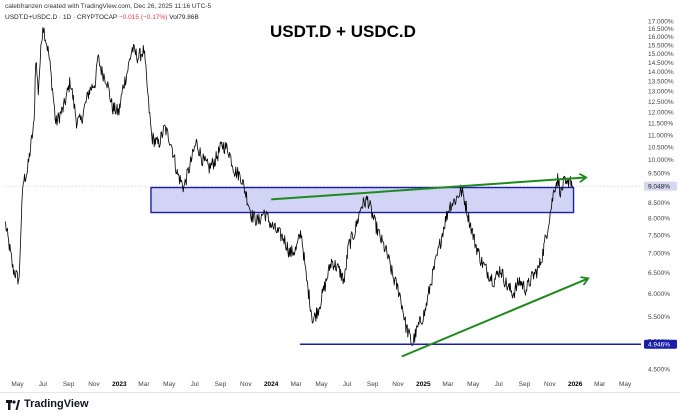  What do you see at coordinates (13, 405) in the screenshot?
I see `tradingview-logo-icon` at bounding box center [13, 405].